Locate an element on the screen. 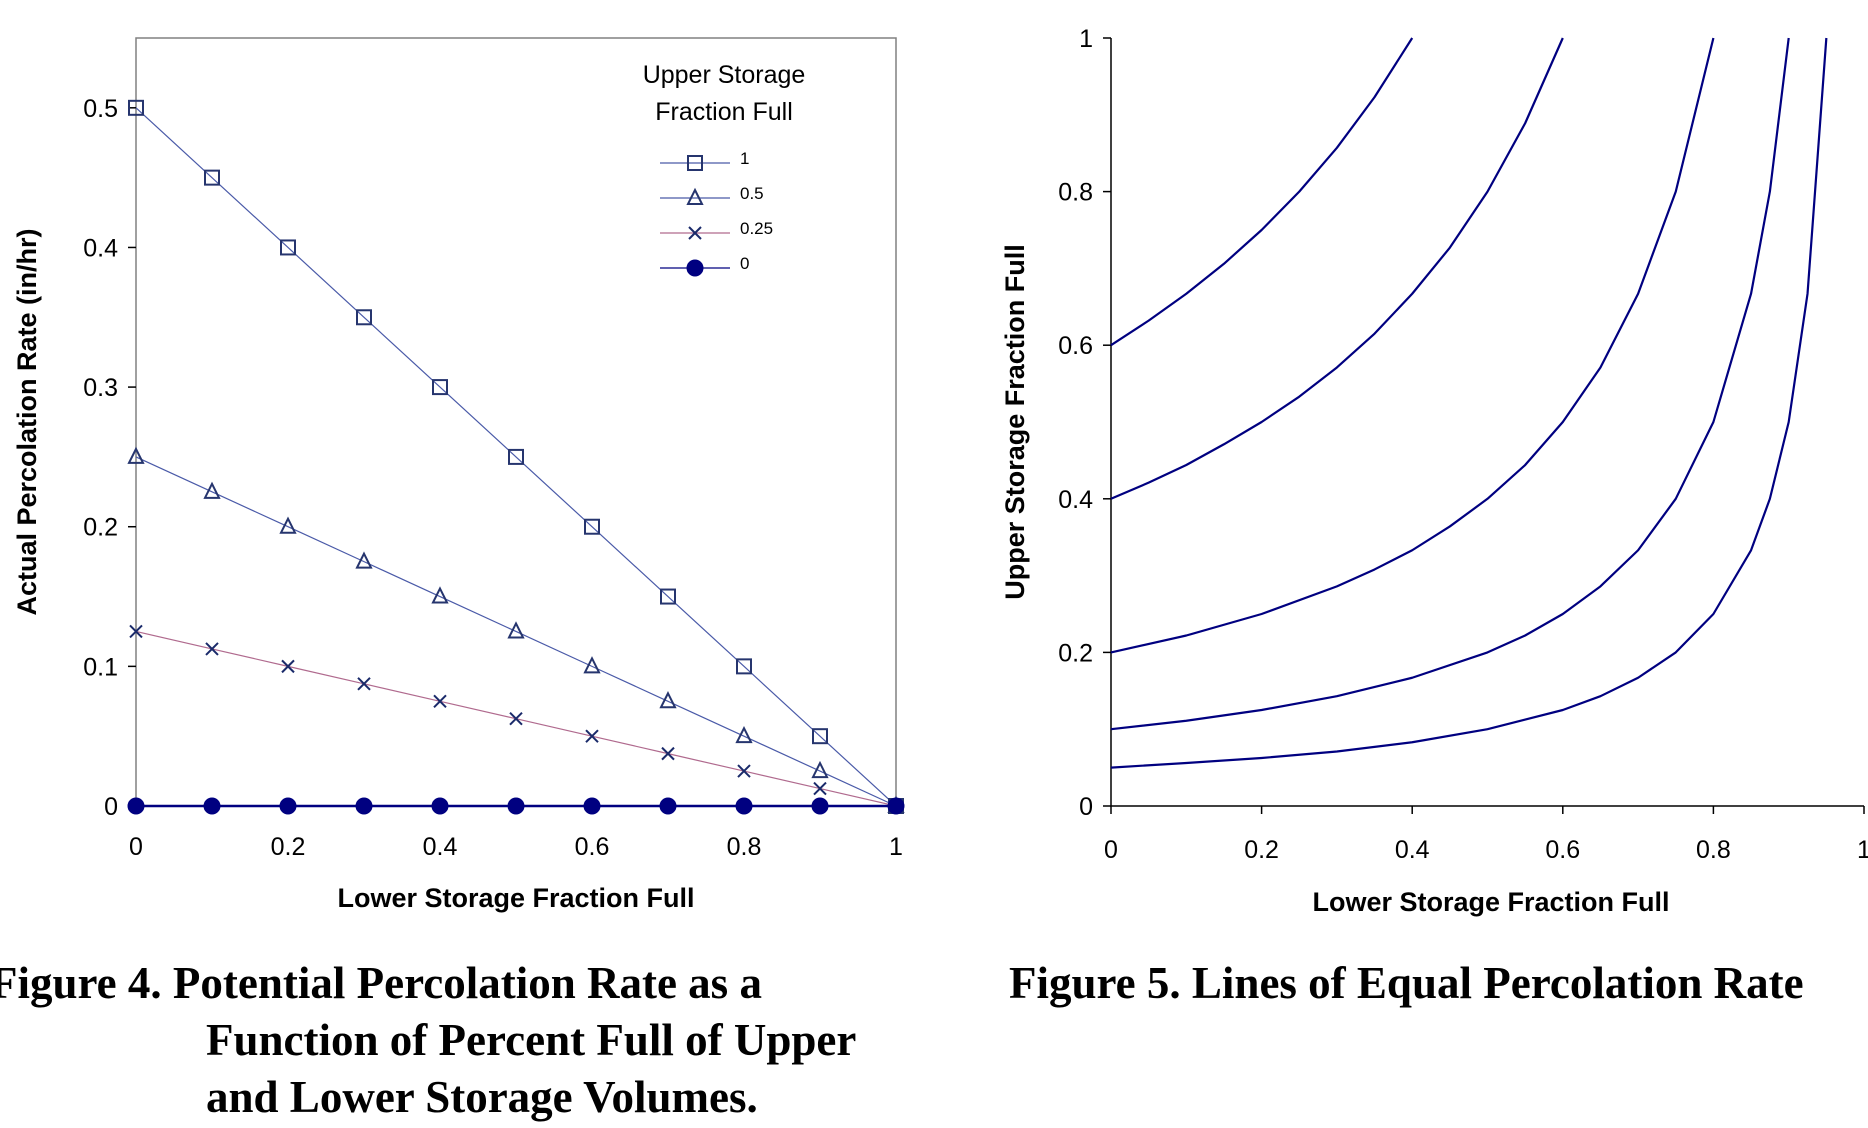 This screenshot has height=1128, width=1868. fig4-y-axis-title: Actual Percolation Rate (in/hr) is located at coordinates (27, 421).